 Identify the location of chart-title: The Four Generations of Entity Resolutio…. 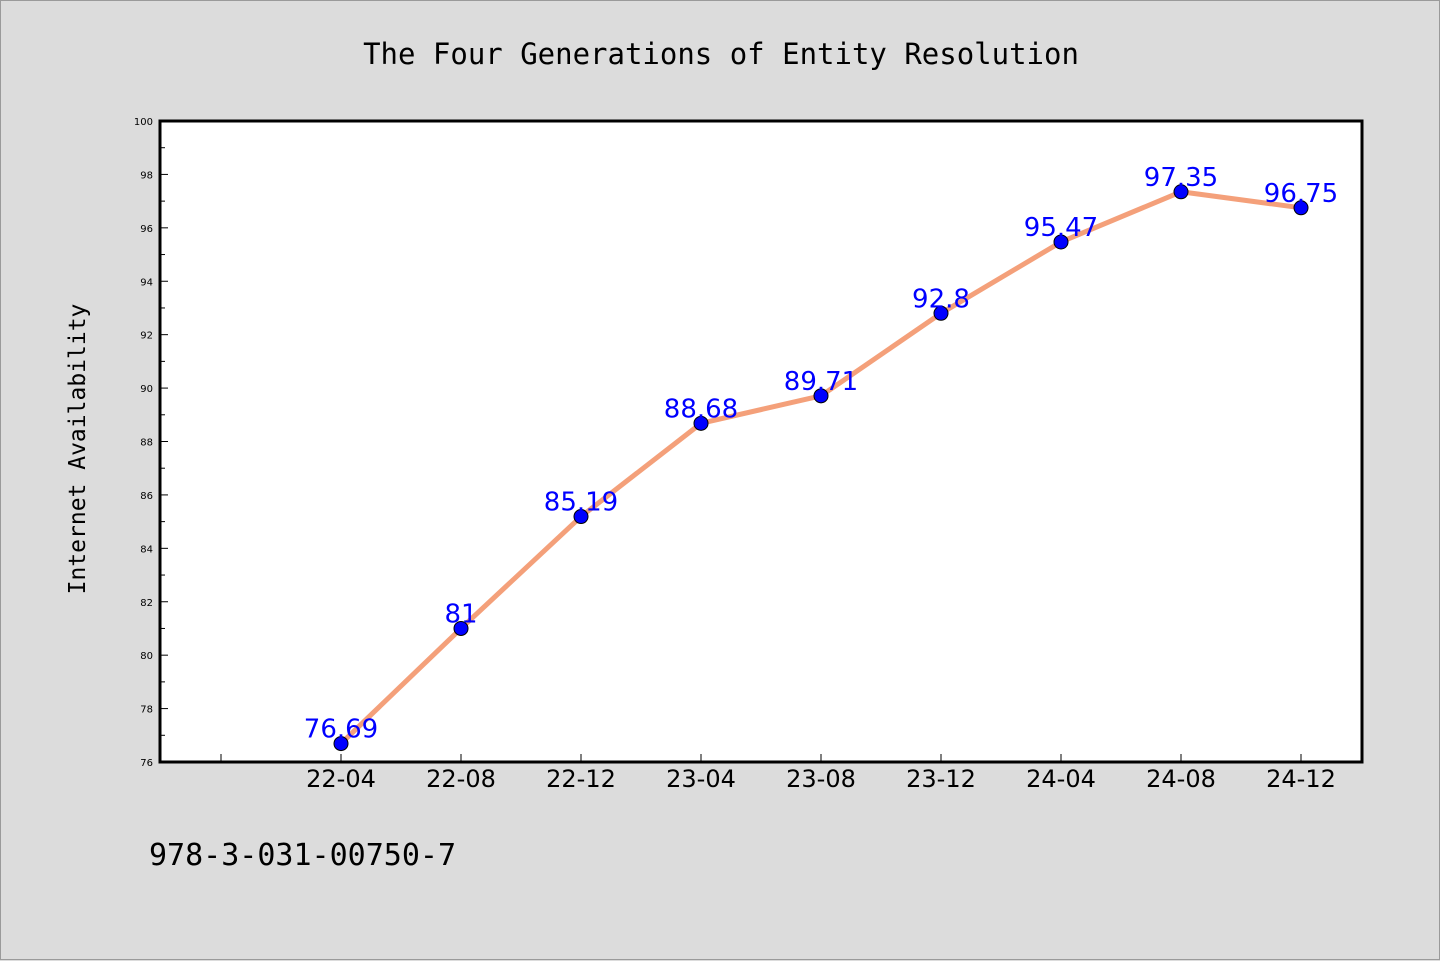
(721, 54).